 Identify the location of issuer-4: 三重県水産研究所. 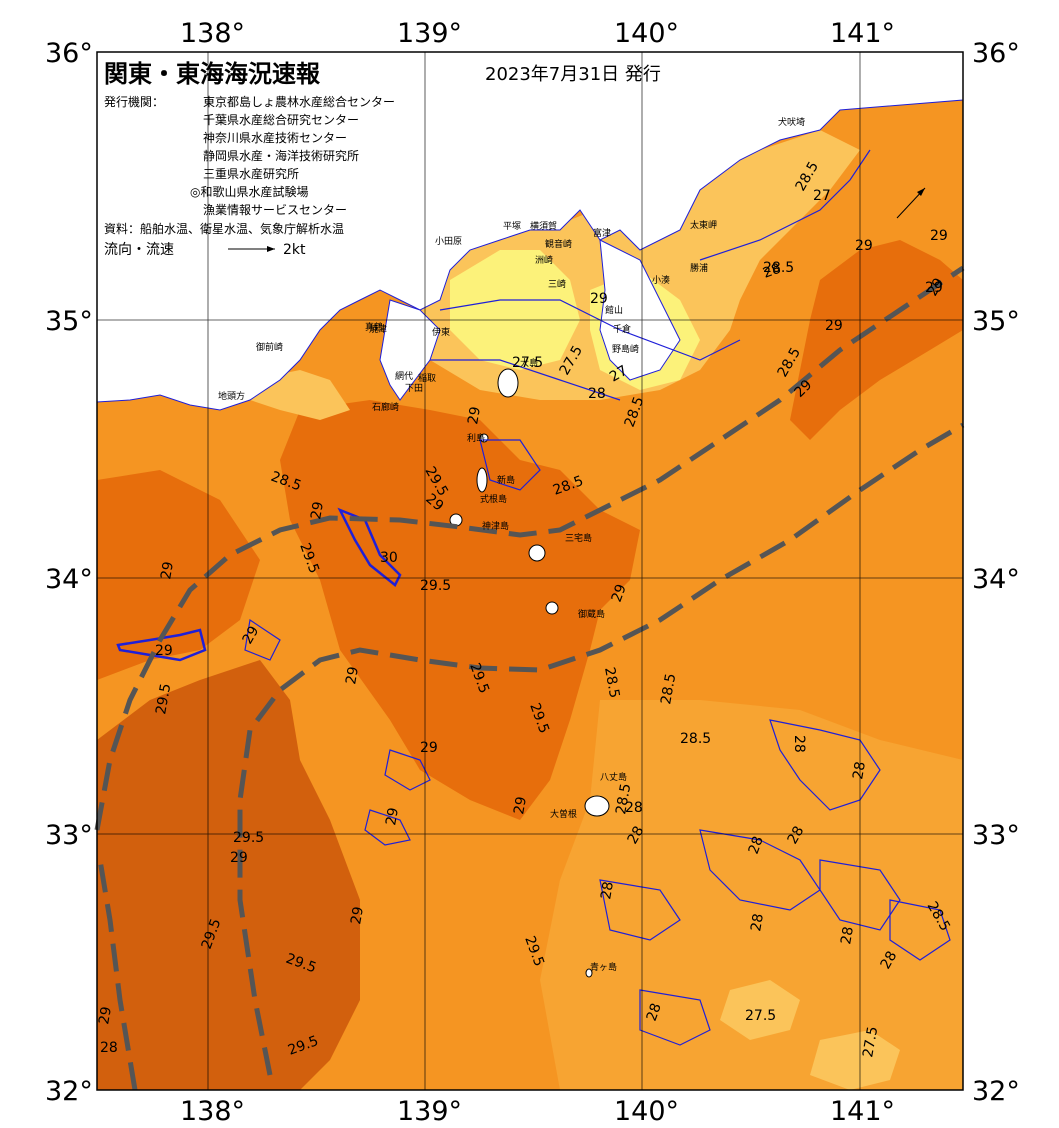
(251, 173).